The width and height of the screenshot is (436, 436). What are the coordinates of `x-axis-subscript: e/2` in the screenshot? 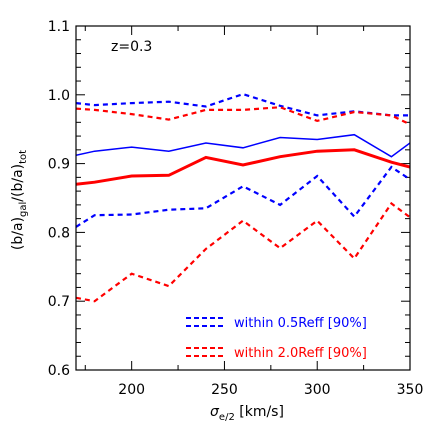 It's located at (227, 417).